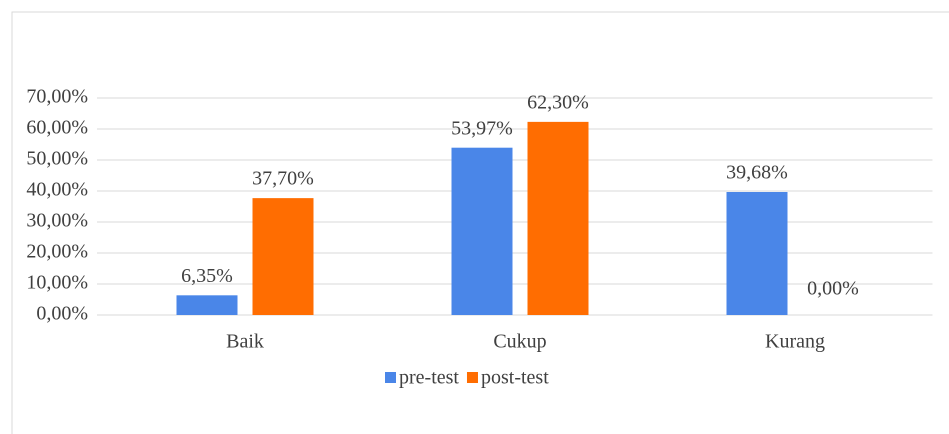  What do you see at coordinates (57, 190) in the screenshot?
I see `y-tick-label: 40,00%` at bounding box center [57, 190].